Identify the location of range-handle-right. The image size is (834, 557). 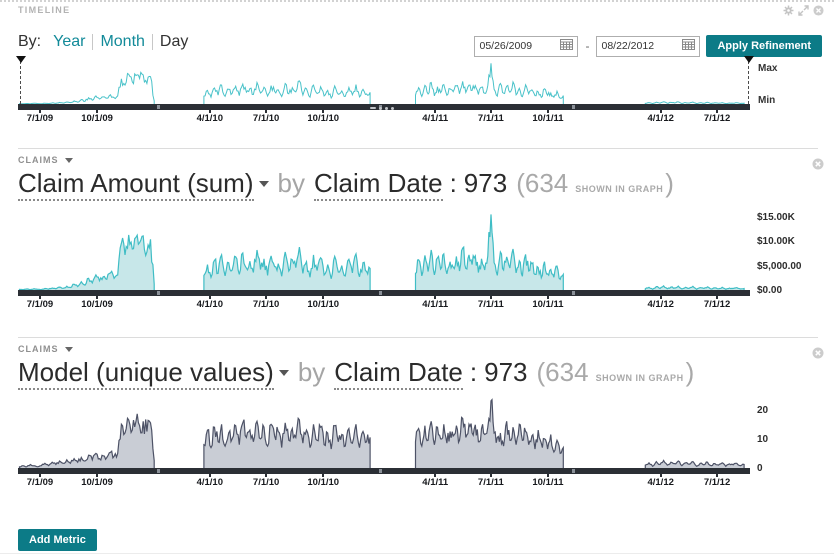
(748, 80).